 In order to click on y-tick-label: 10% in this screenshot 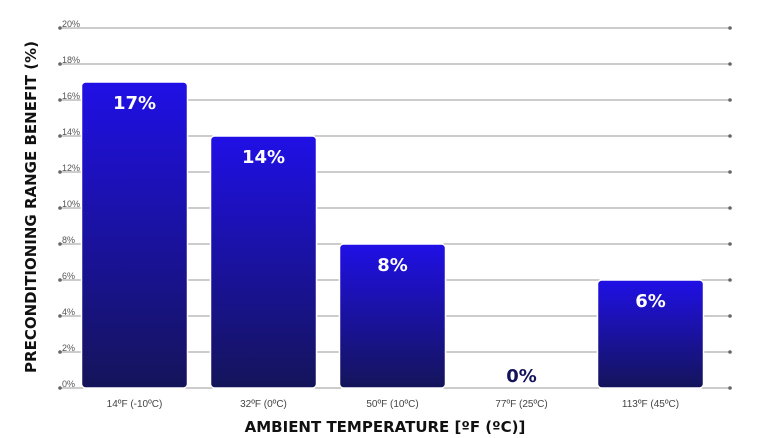, I will do `click(71, 204)`.